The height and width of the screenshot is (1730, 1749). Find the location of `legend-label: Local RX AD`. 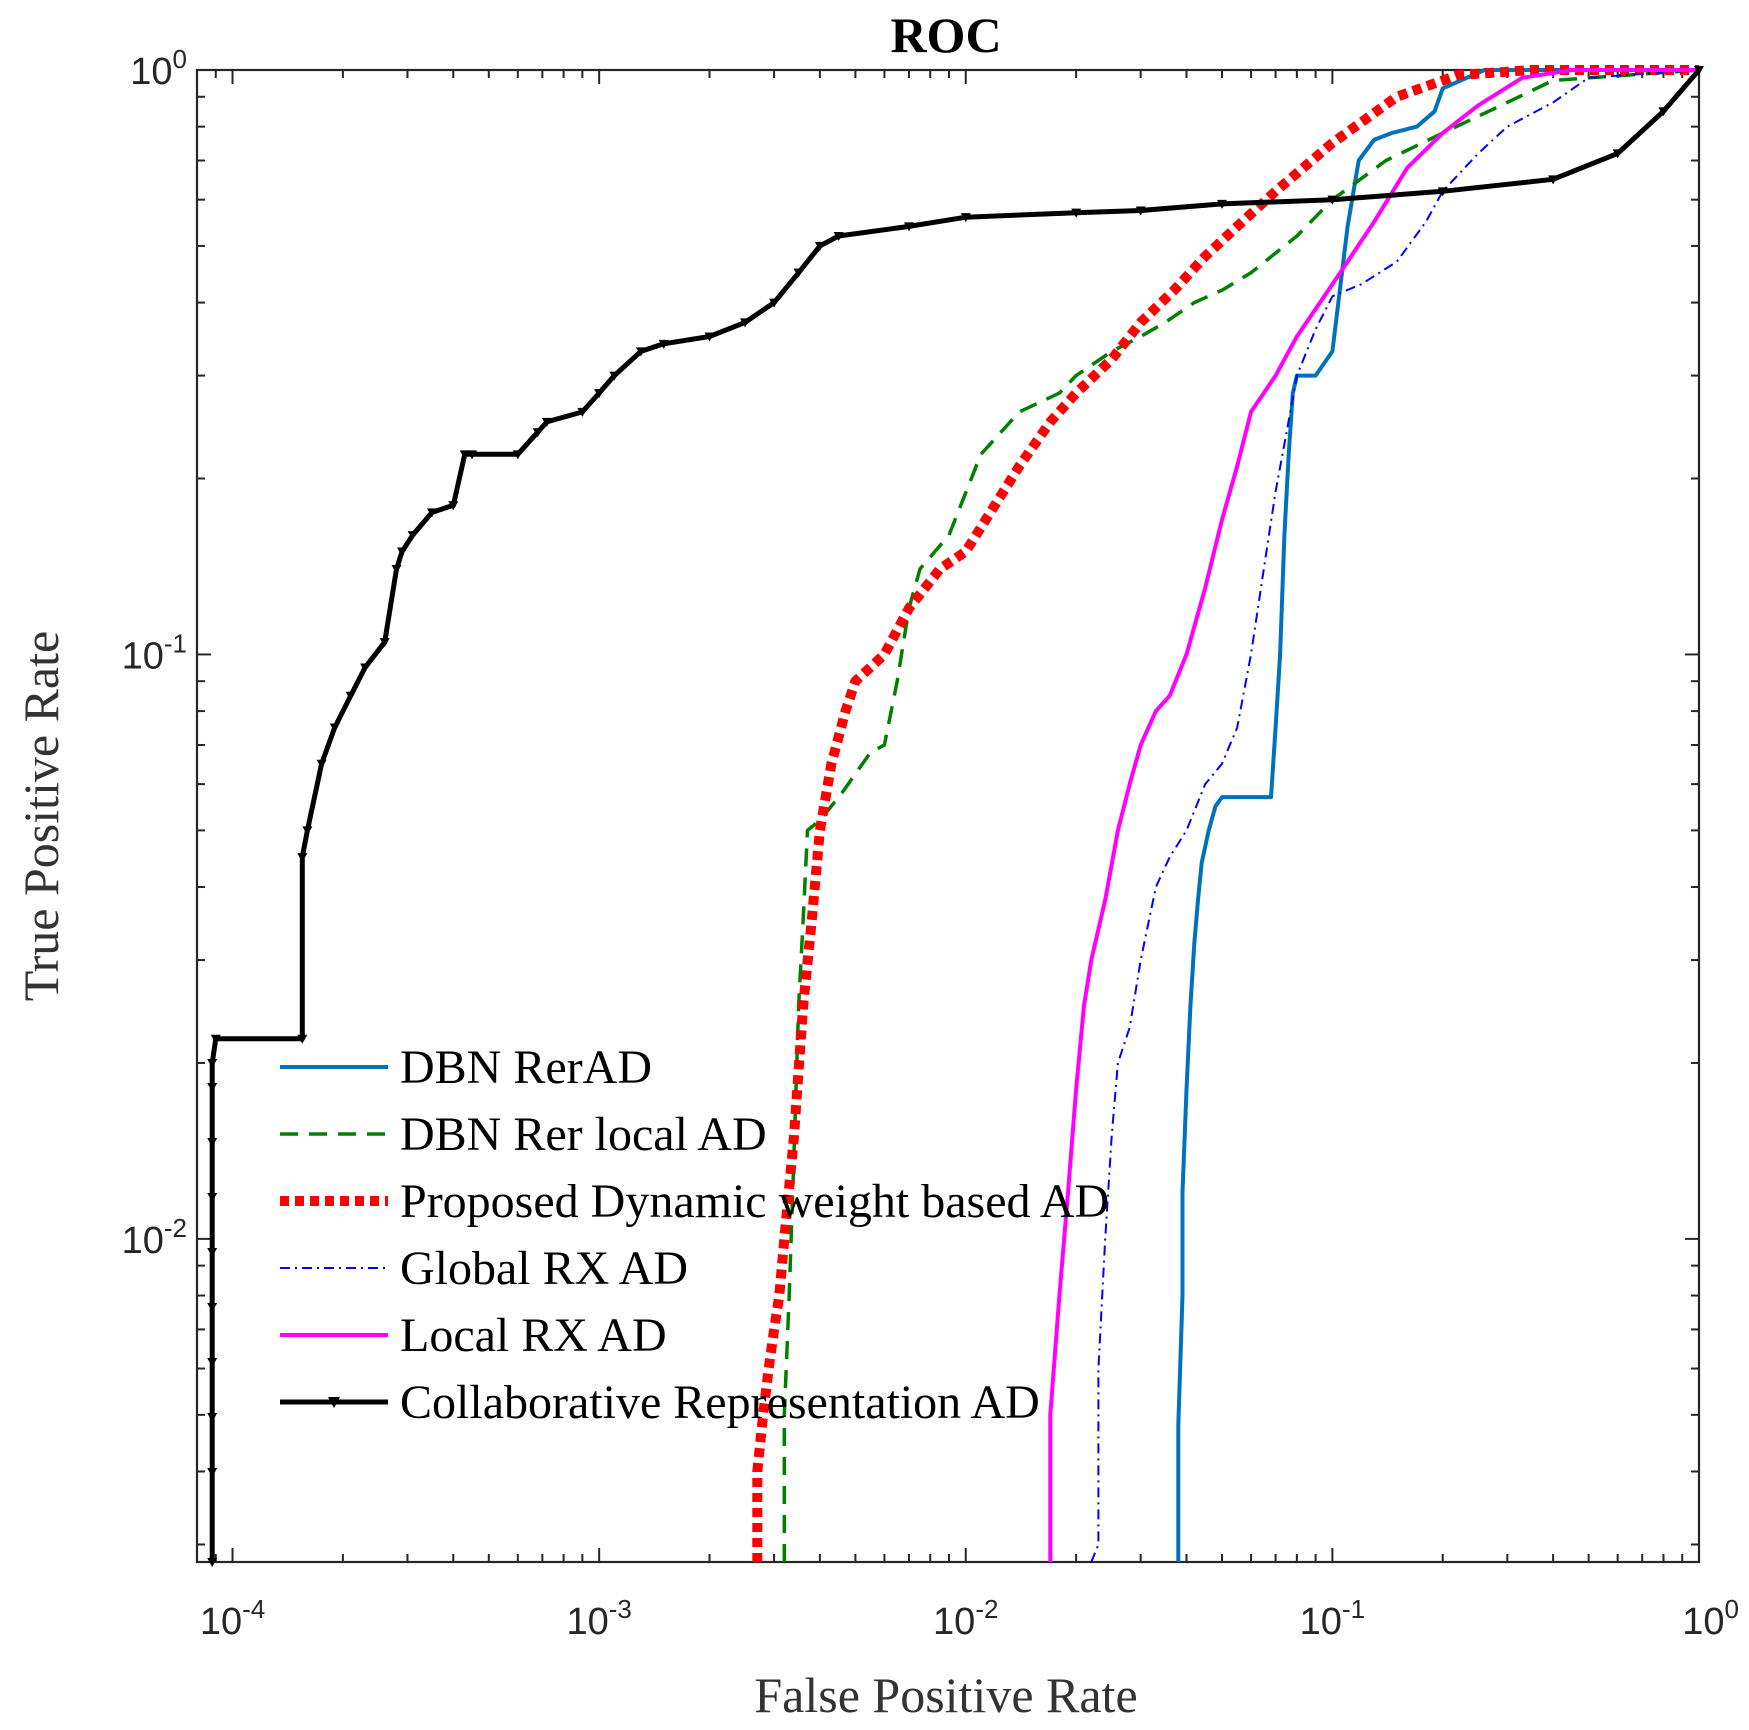

legend-label: Local RX AD is located at coordinates (533, 1335).